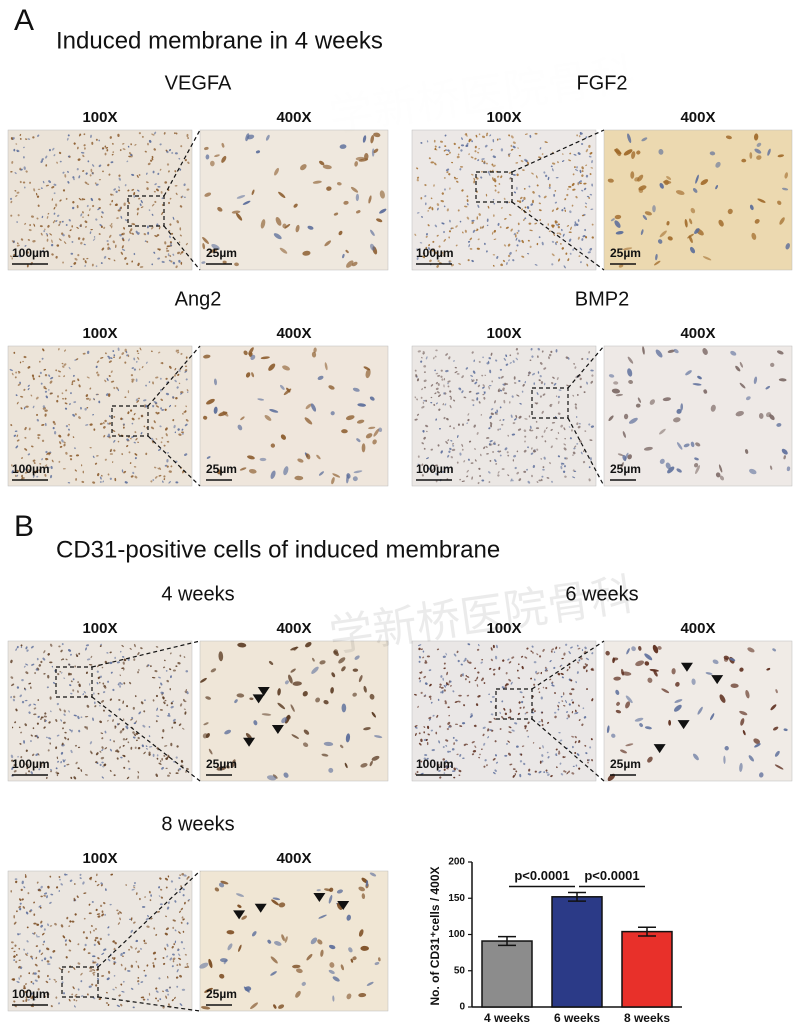 Image resolution: width=800 pixels, height=1032 pixels. I want to click on magnification: 100X, so click(99, 858).